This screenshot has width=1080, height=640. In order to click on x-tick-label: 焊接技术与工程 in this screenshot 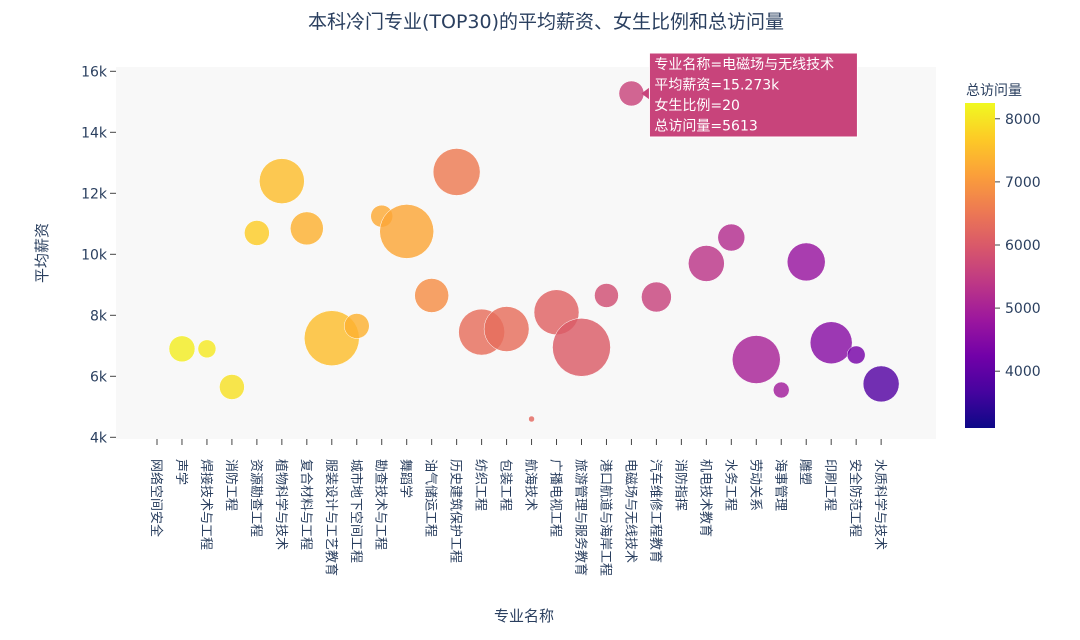, I will do `click(206, 504)`.